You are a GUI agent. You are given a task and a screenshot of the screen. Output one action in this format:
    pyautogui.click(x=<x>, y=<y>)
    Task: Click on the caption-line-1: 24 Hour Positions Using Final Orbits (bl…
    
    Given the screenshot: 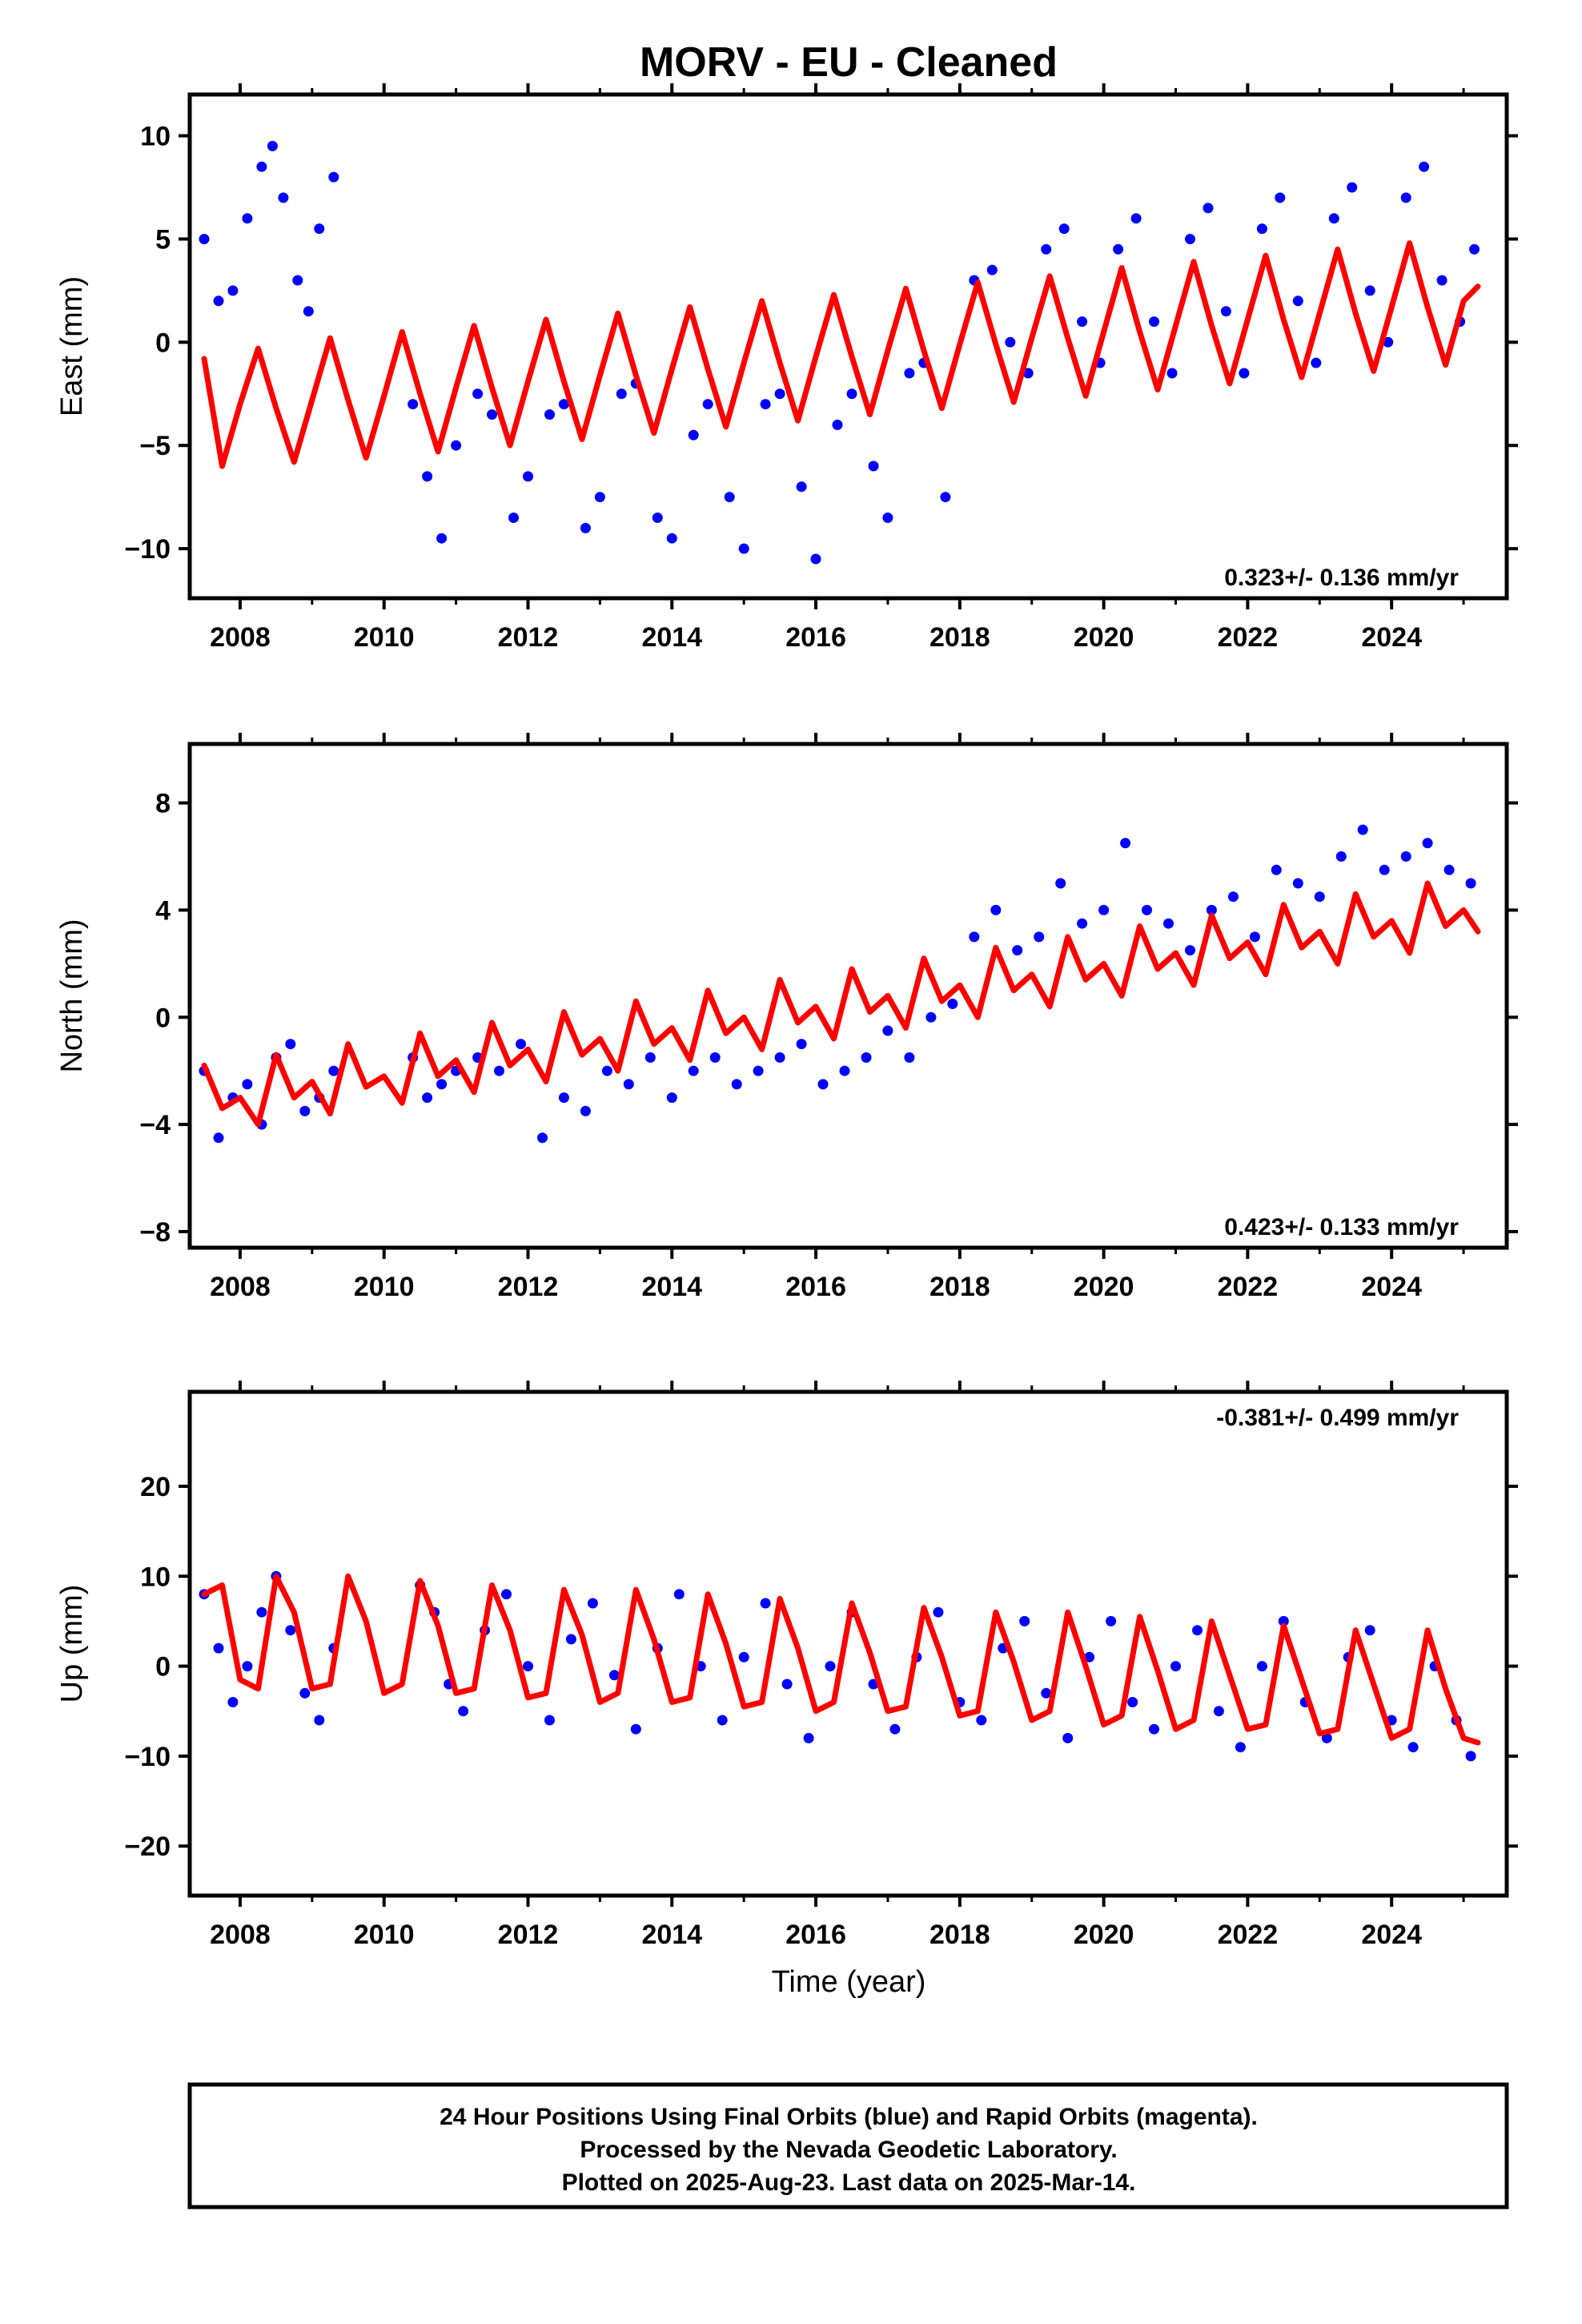 What is the action you would take?
    pyautogui.click(x=849, y=2117)
    